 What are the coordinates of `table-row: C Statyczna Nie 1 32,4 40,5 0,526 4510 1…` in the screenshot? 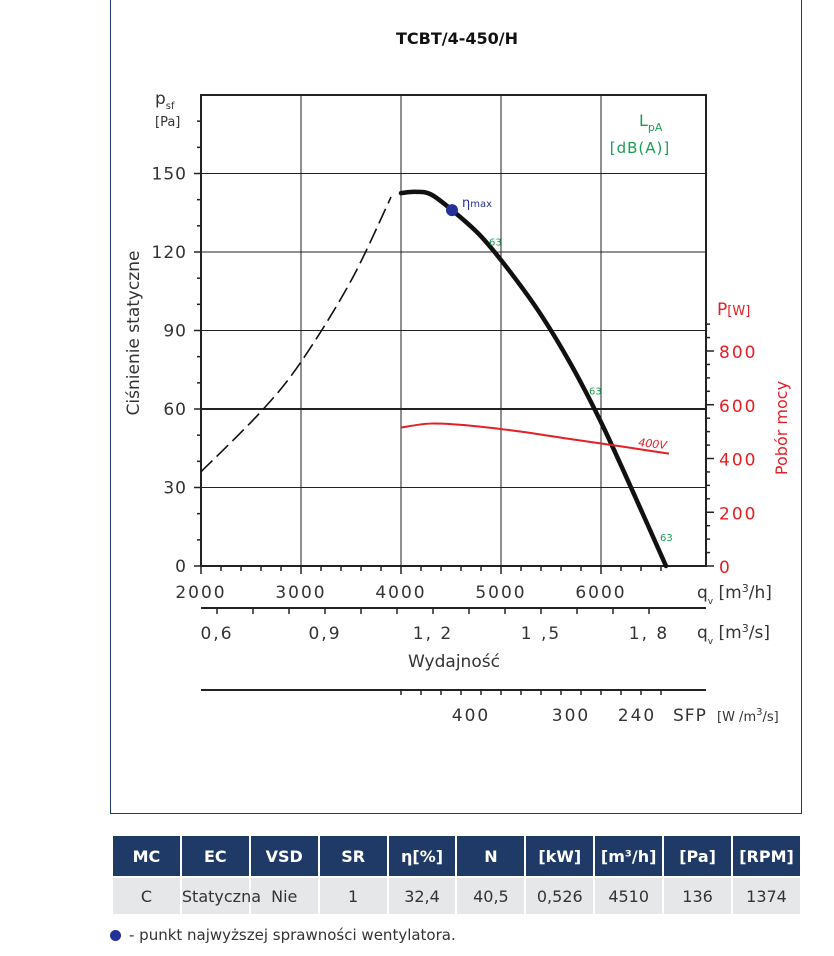 It's located at (456, 895).